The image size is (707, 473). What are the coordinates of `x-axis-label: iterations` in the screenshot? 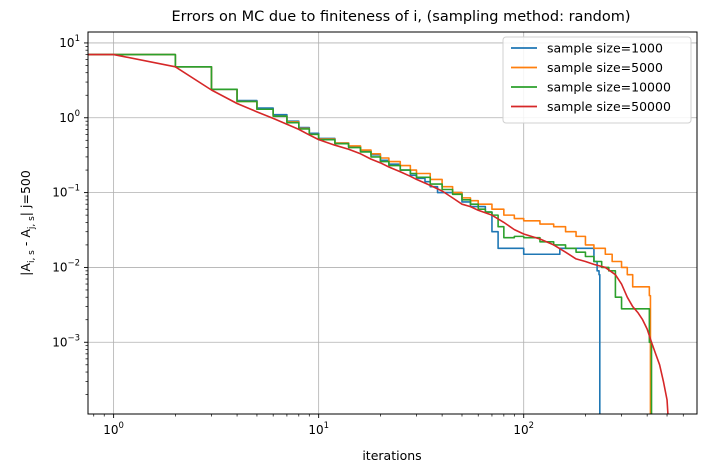 It's located at (391, 455).